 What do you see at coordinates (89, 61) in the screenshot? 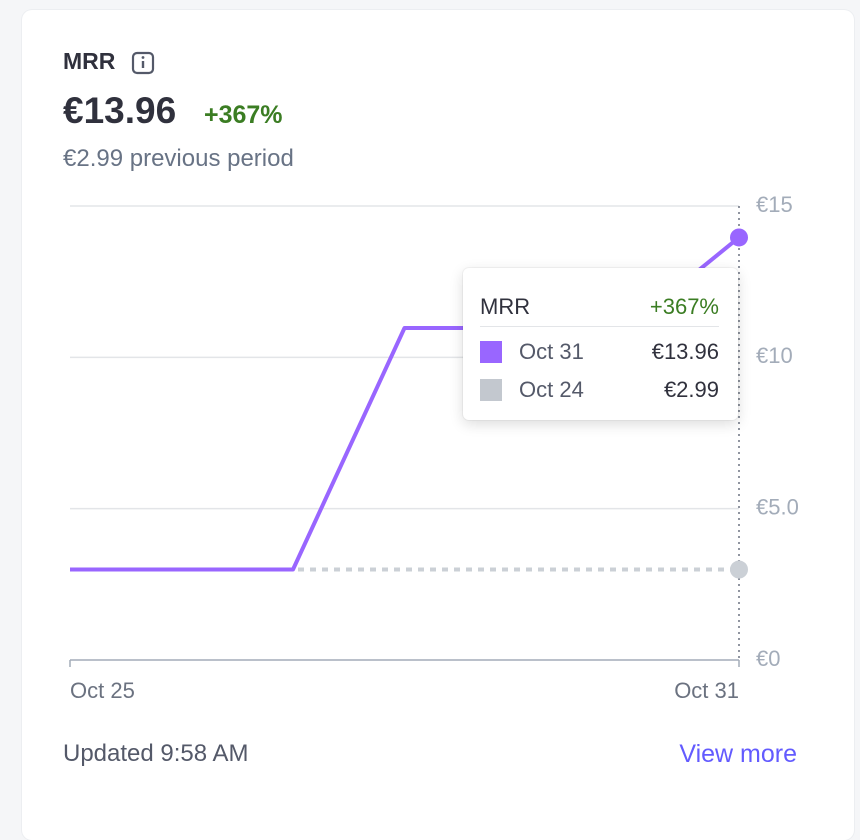
I see `card-title: MRR` at bounding box center [89, 61].